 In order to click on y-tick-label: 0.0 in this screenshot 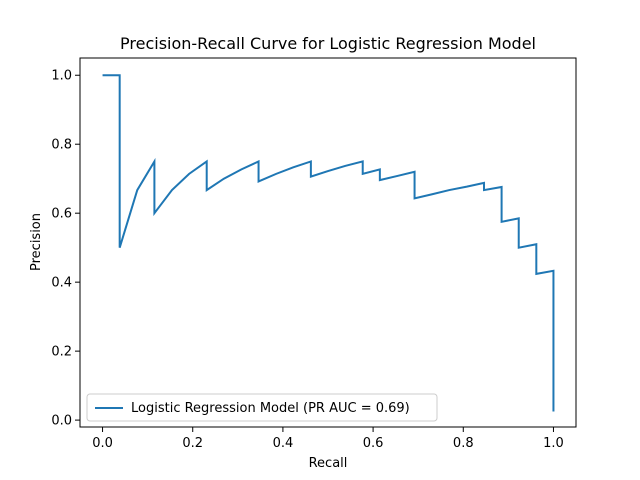, I will do `click(61, 421)`.